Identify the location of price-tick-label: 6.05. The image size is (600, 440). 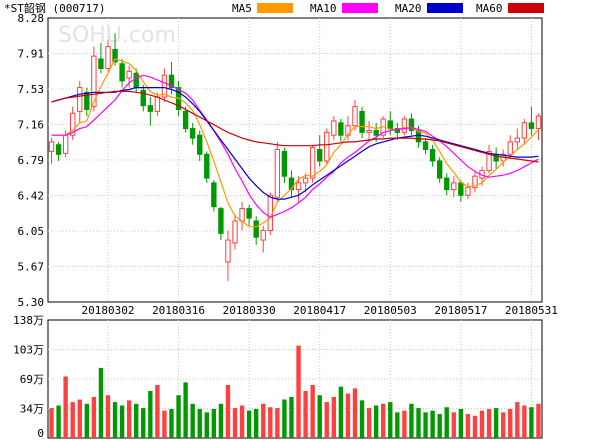
(31, 231).